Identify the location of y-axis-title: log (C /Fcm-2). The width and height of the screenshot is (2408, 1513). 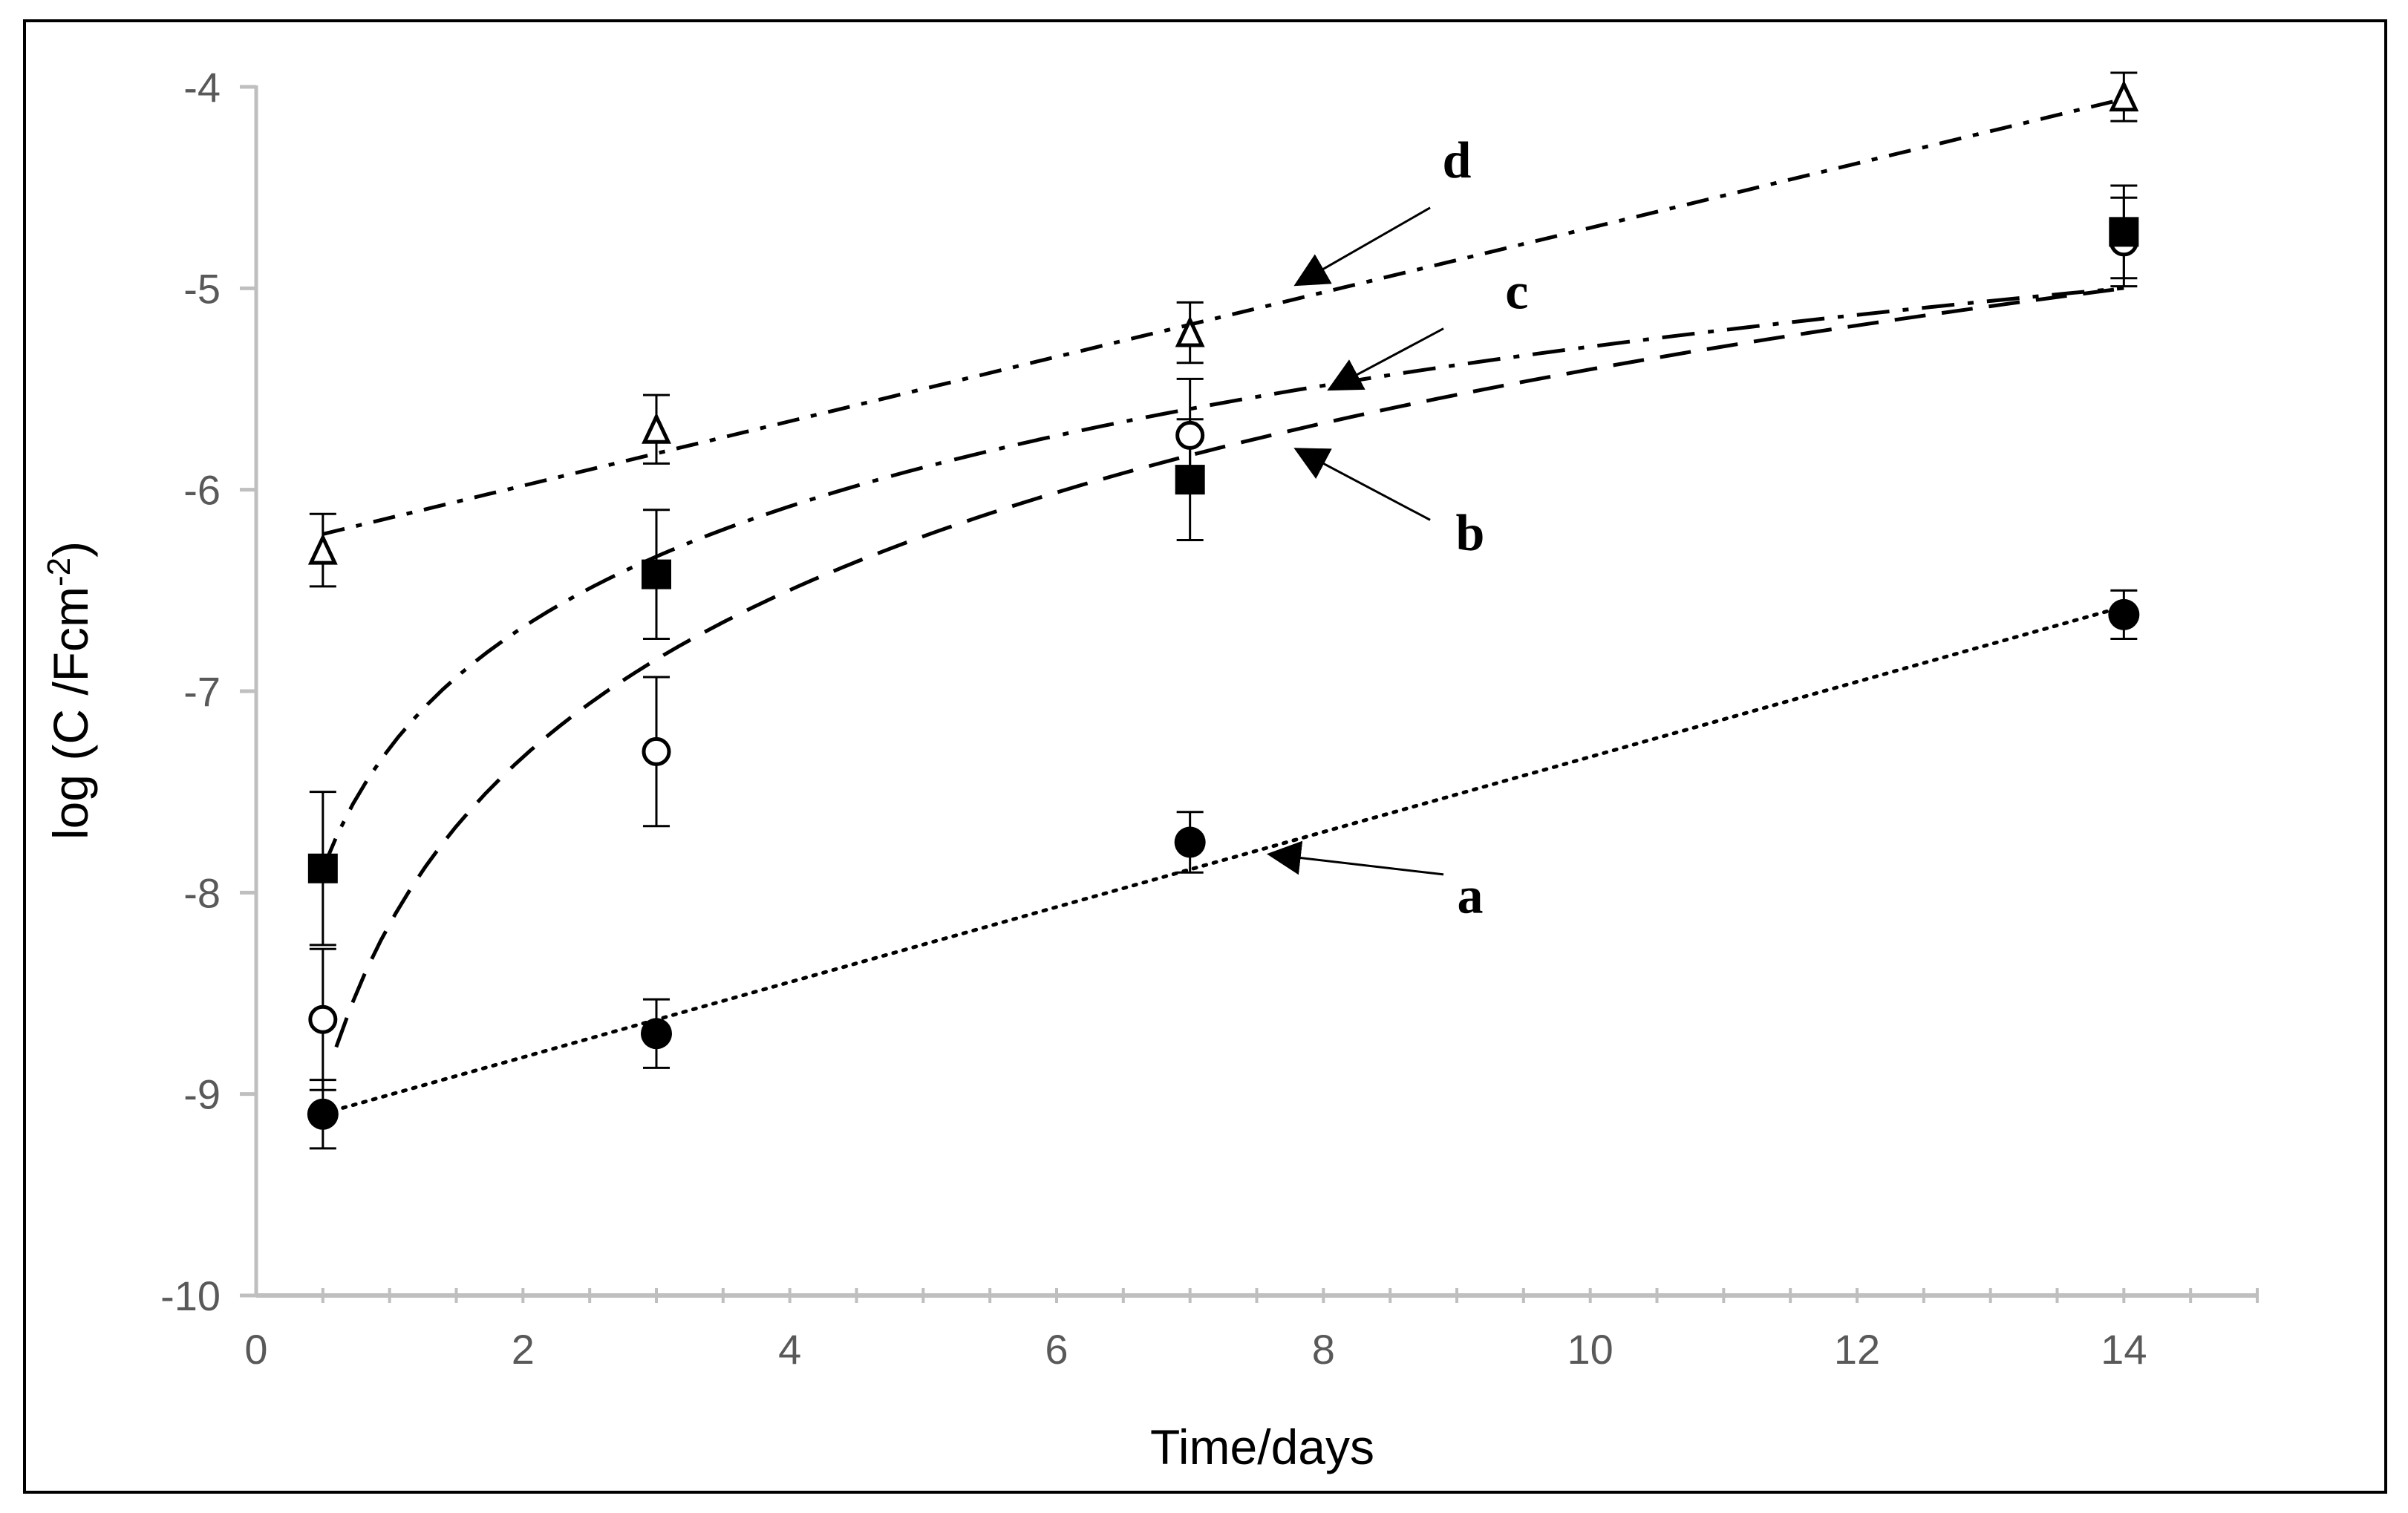
(70, 690).